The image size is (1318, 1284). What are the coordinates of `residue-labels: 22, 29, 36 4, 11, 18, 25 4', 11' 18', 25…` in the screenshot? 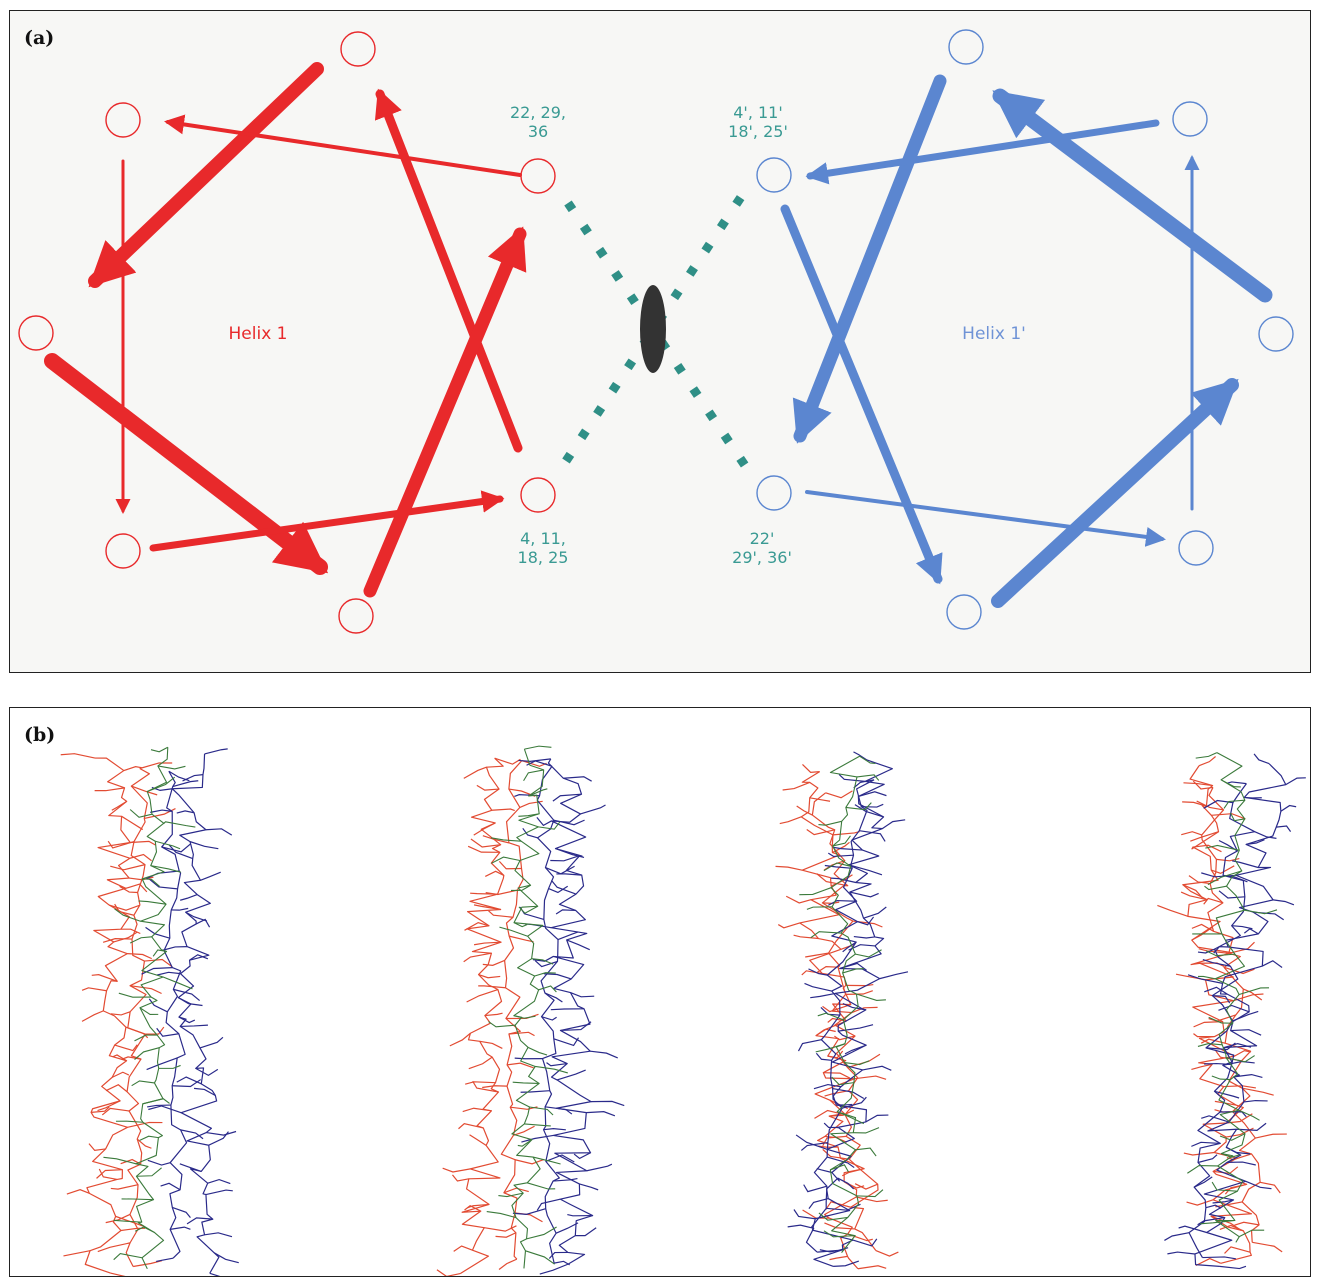 It's located at (651, 335).